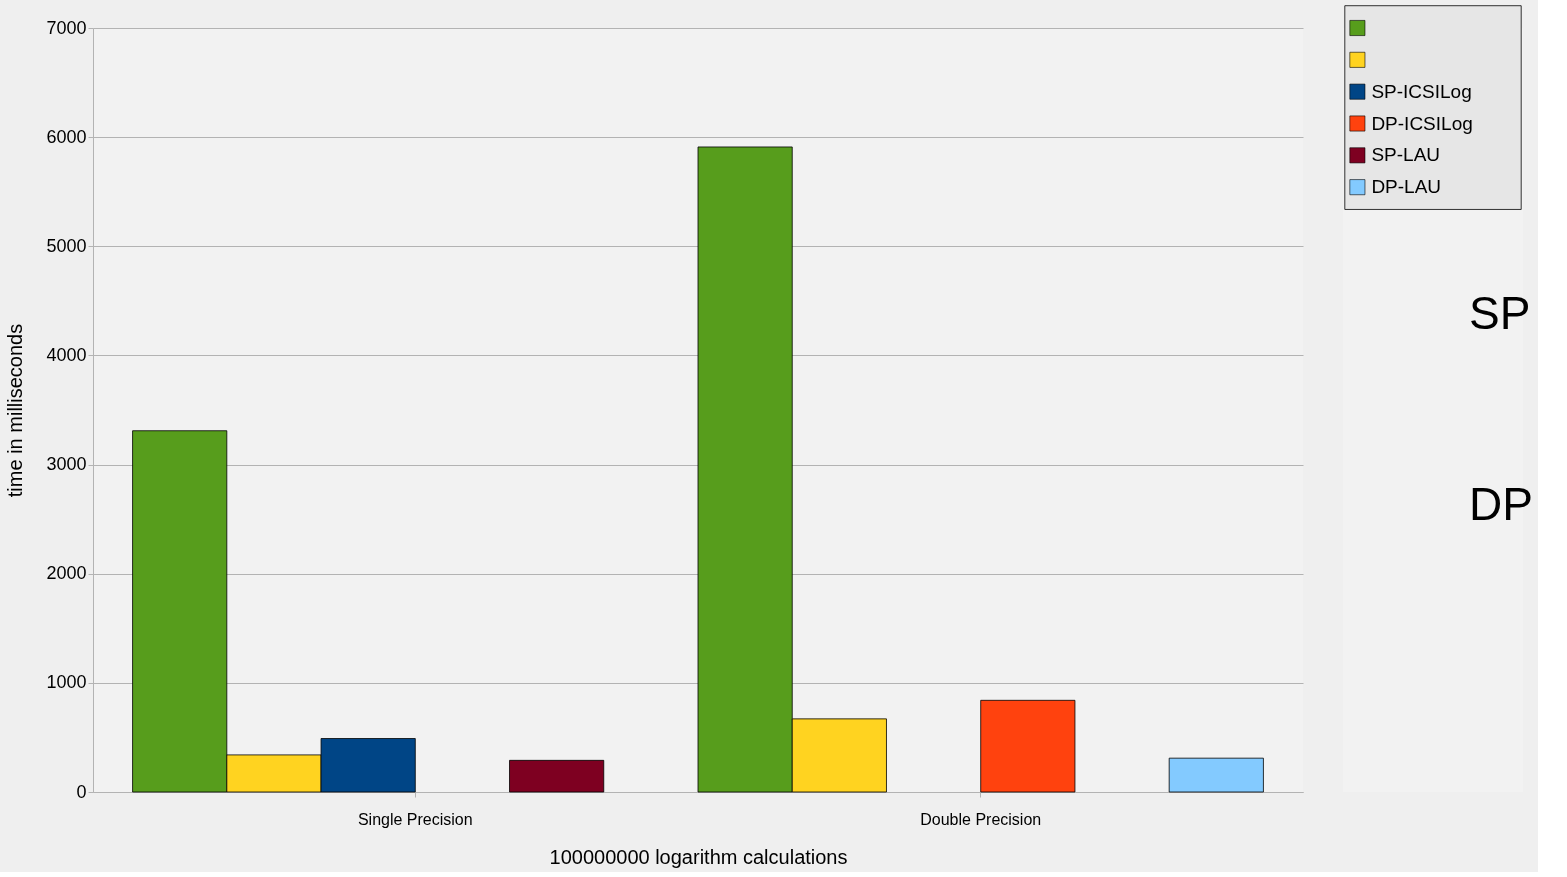 Image resolution: width=1567 pixels, height=877 pixels. Describe the element at coordinates (66, 573) in the screenshot. I see `y-tick-label: 2000` at that location.